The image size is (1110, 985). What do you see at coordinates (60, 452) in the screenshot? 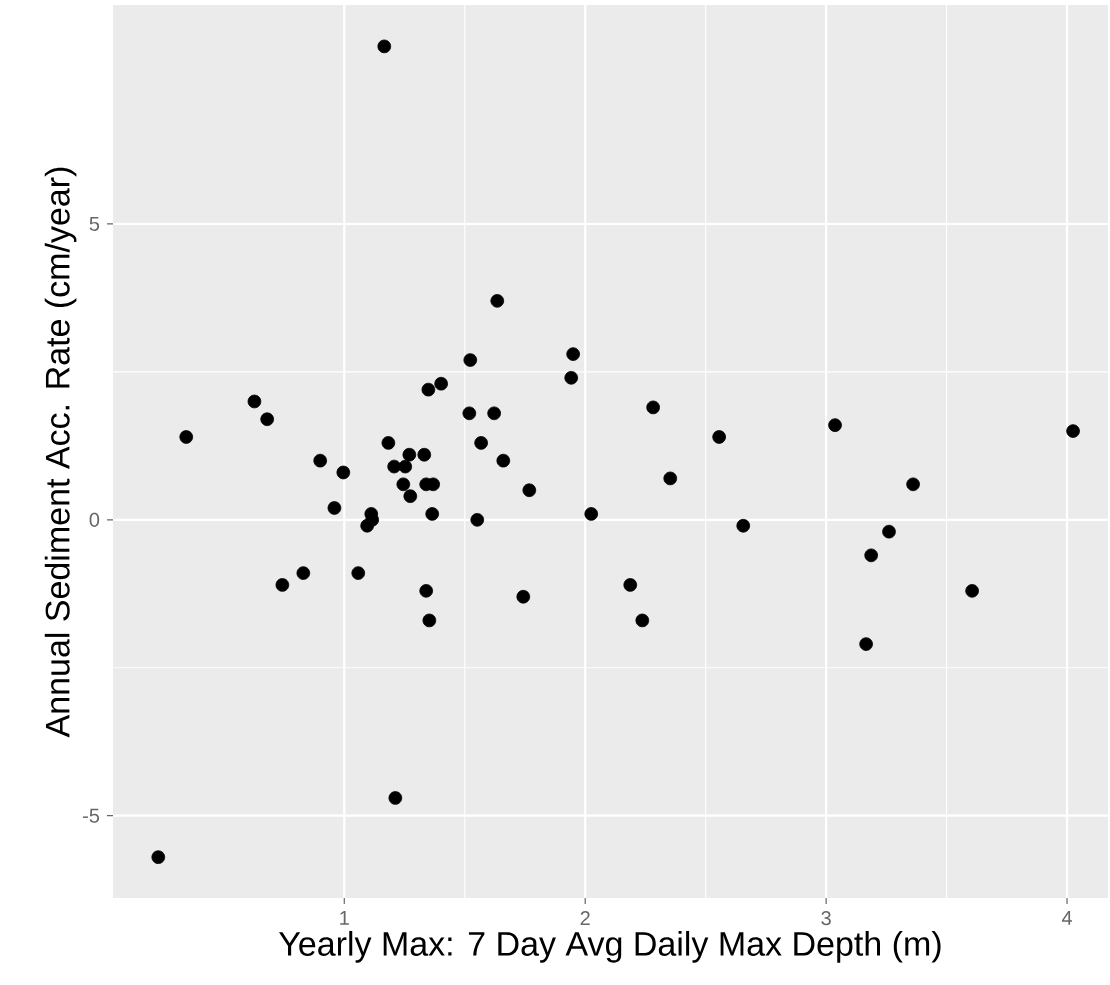
I see `y-axis-title: Annual Sediment Acc. Rate (cm/year)` at bounding box center [60, 452].